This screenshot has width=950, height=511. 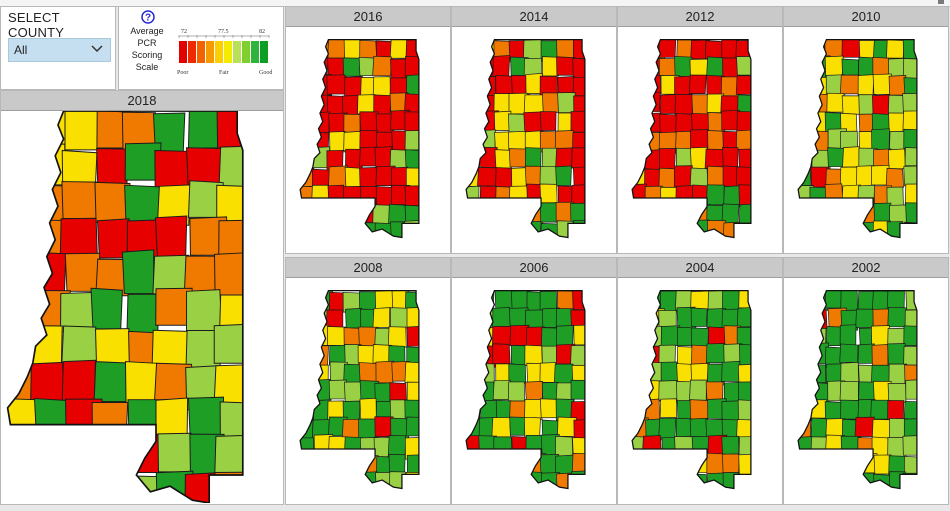 I want to click on help-circle-icon: ?, so click(x=148, y=17).